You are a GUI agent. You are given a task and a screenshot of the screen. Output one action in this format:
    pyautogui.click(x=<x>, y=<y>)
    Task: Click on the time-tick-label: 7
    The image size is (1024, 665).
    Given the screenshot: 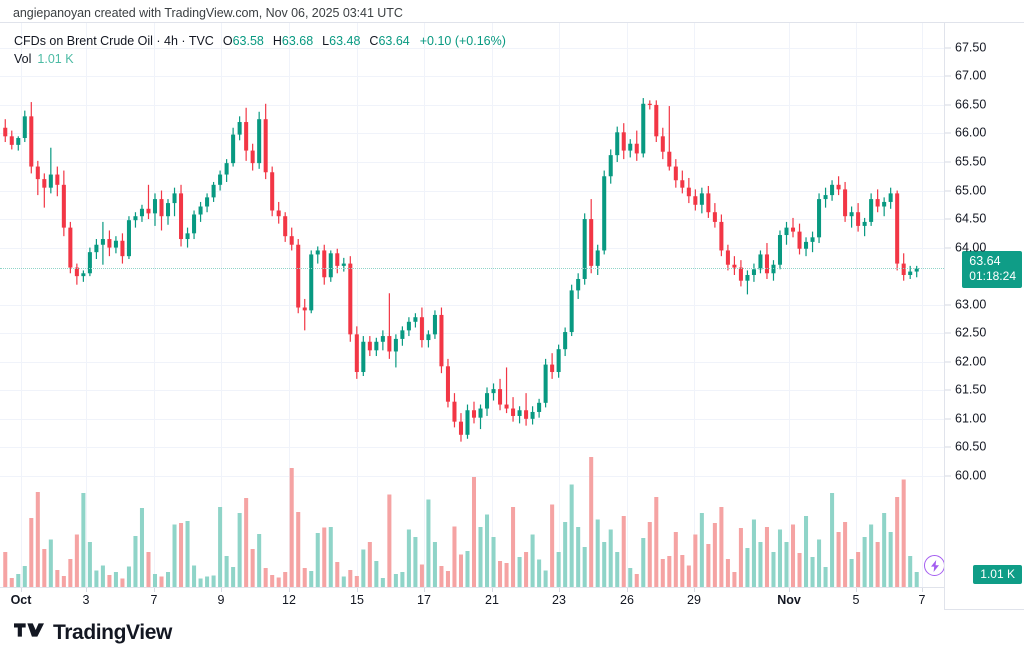 What is the action you would take?
    pyautogui.click(x=154, y=600)
    